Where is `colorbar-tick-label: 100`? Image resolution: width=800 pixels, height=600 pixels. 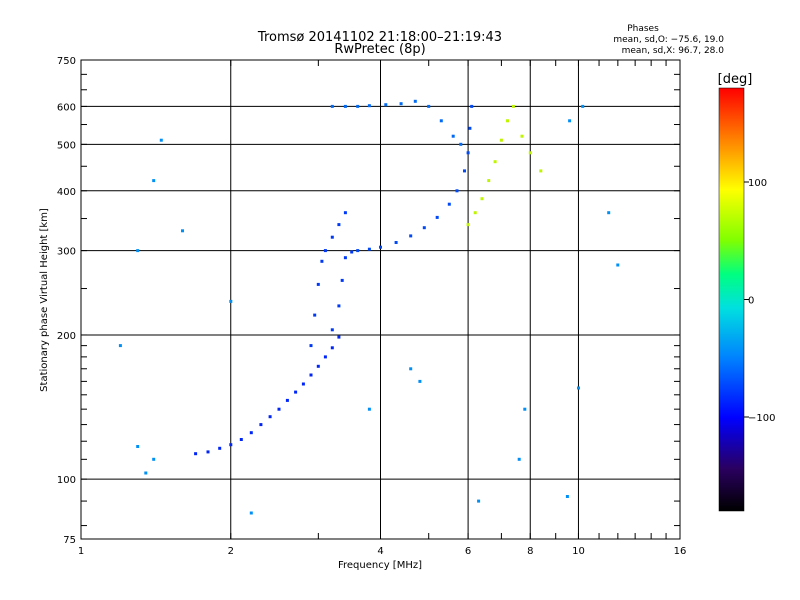 colorbar-tick-label: 100 is located at coordinates (757, 183).